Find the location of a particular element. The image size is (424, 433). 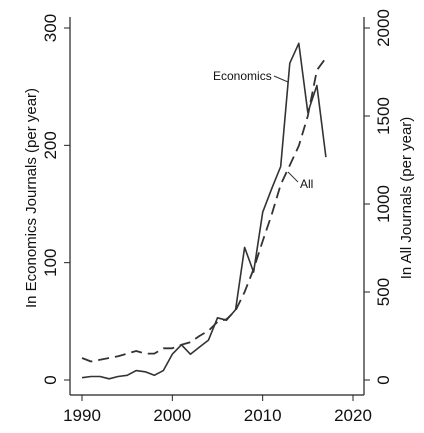

y-left-tick-label: 300 is located at coordinates (50, 28).